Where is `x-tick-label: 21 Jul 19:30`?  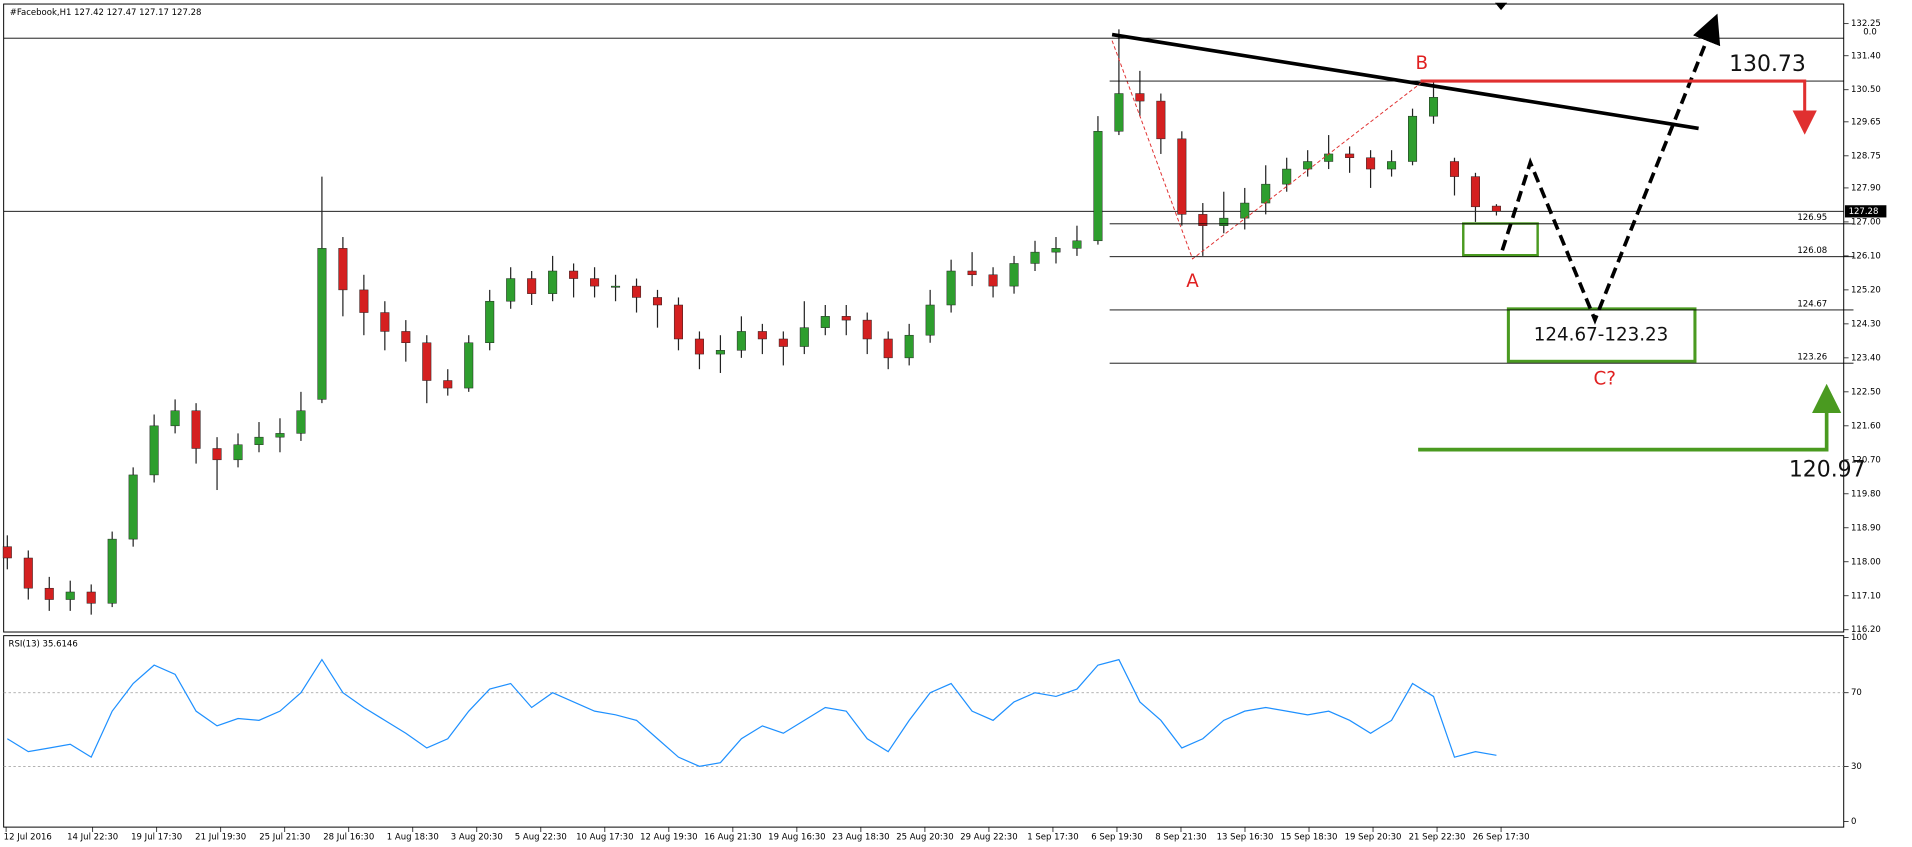
x-tick-label: 21 Jul 19:30 is located at coordinates (220, 837).